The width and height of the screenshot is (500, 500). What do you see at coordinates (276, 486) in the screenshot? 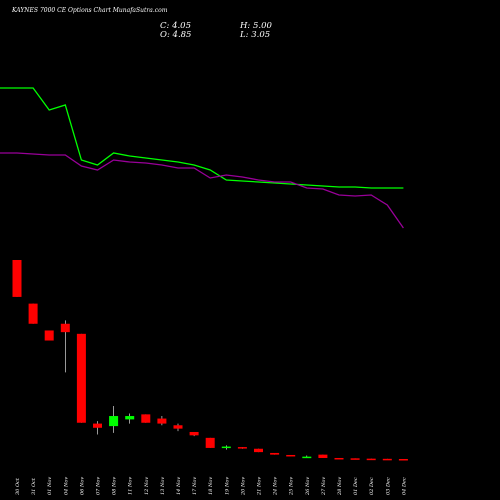
I see `x-tick-label: 24 Nov` at bounding box center [276, 486].